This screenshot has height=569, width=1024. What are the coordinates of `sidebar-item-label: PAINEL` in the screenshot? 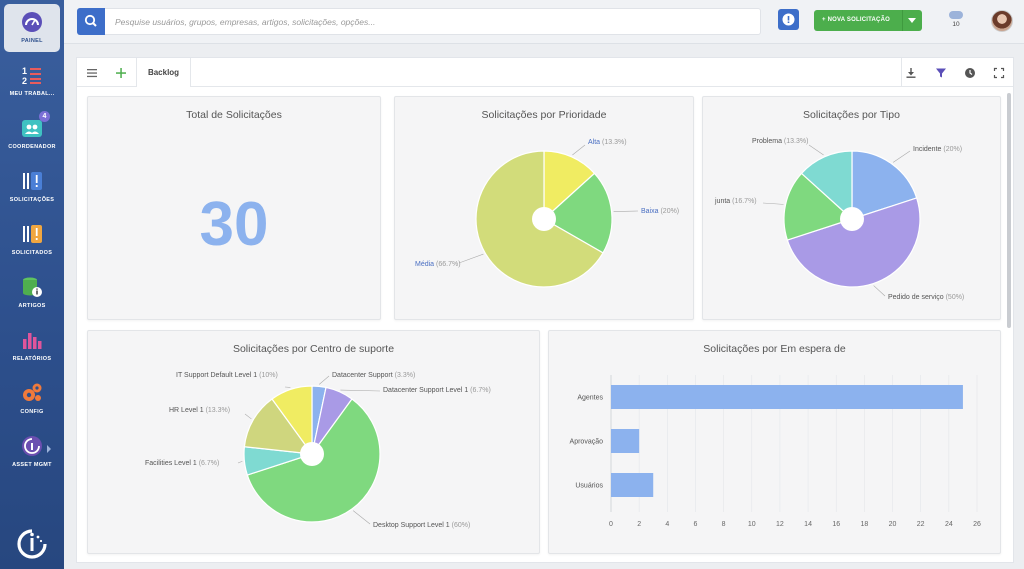 It's located at (32, 41).